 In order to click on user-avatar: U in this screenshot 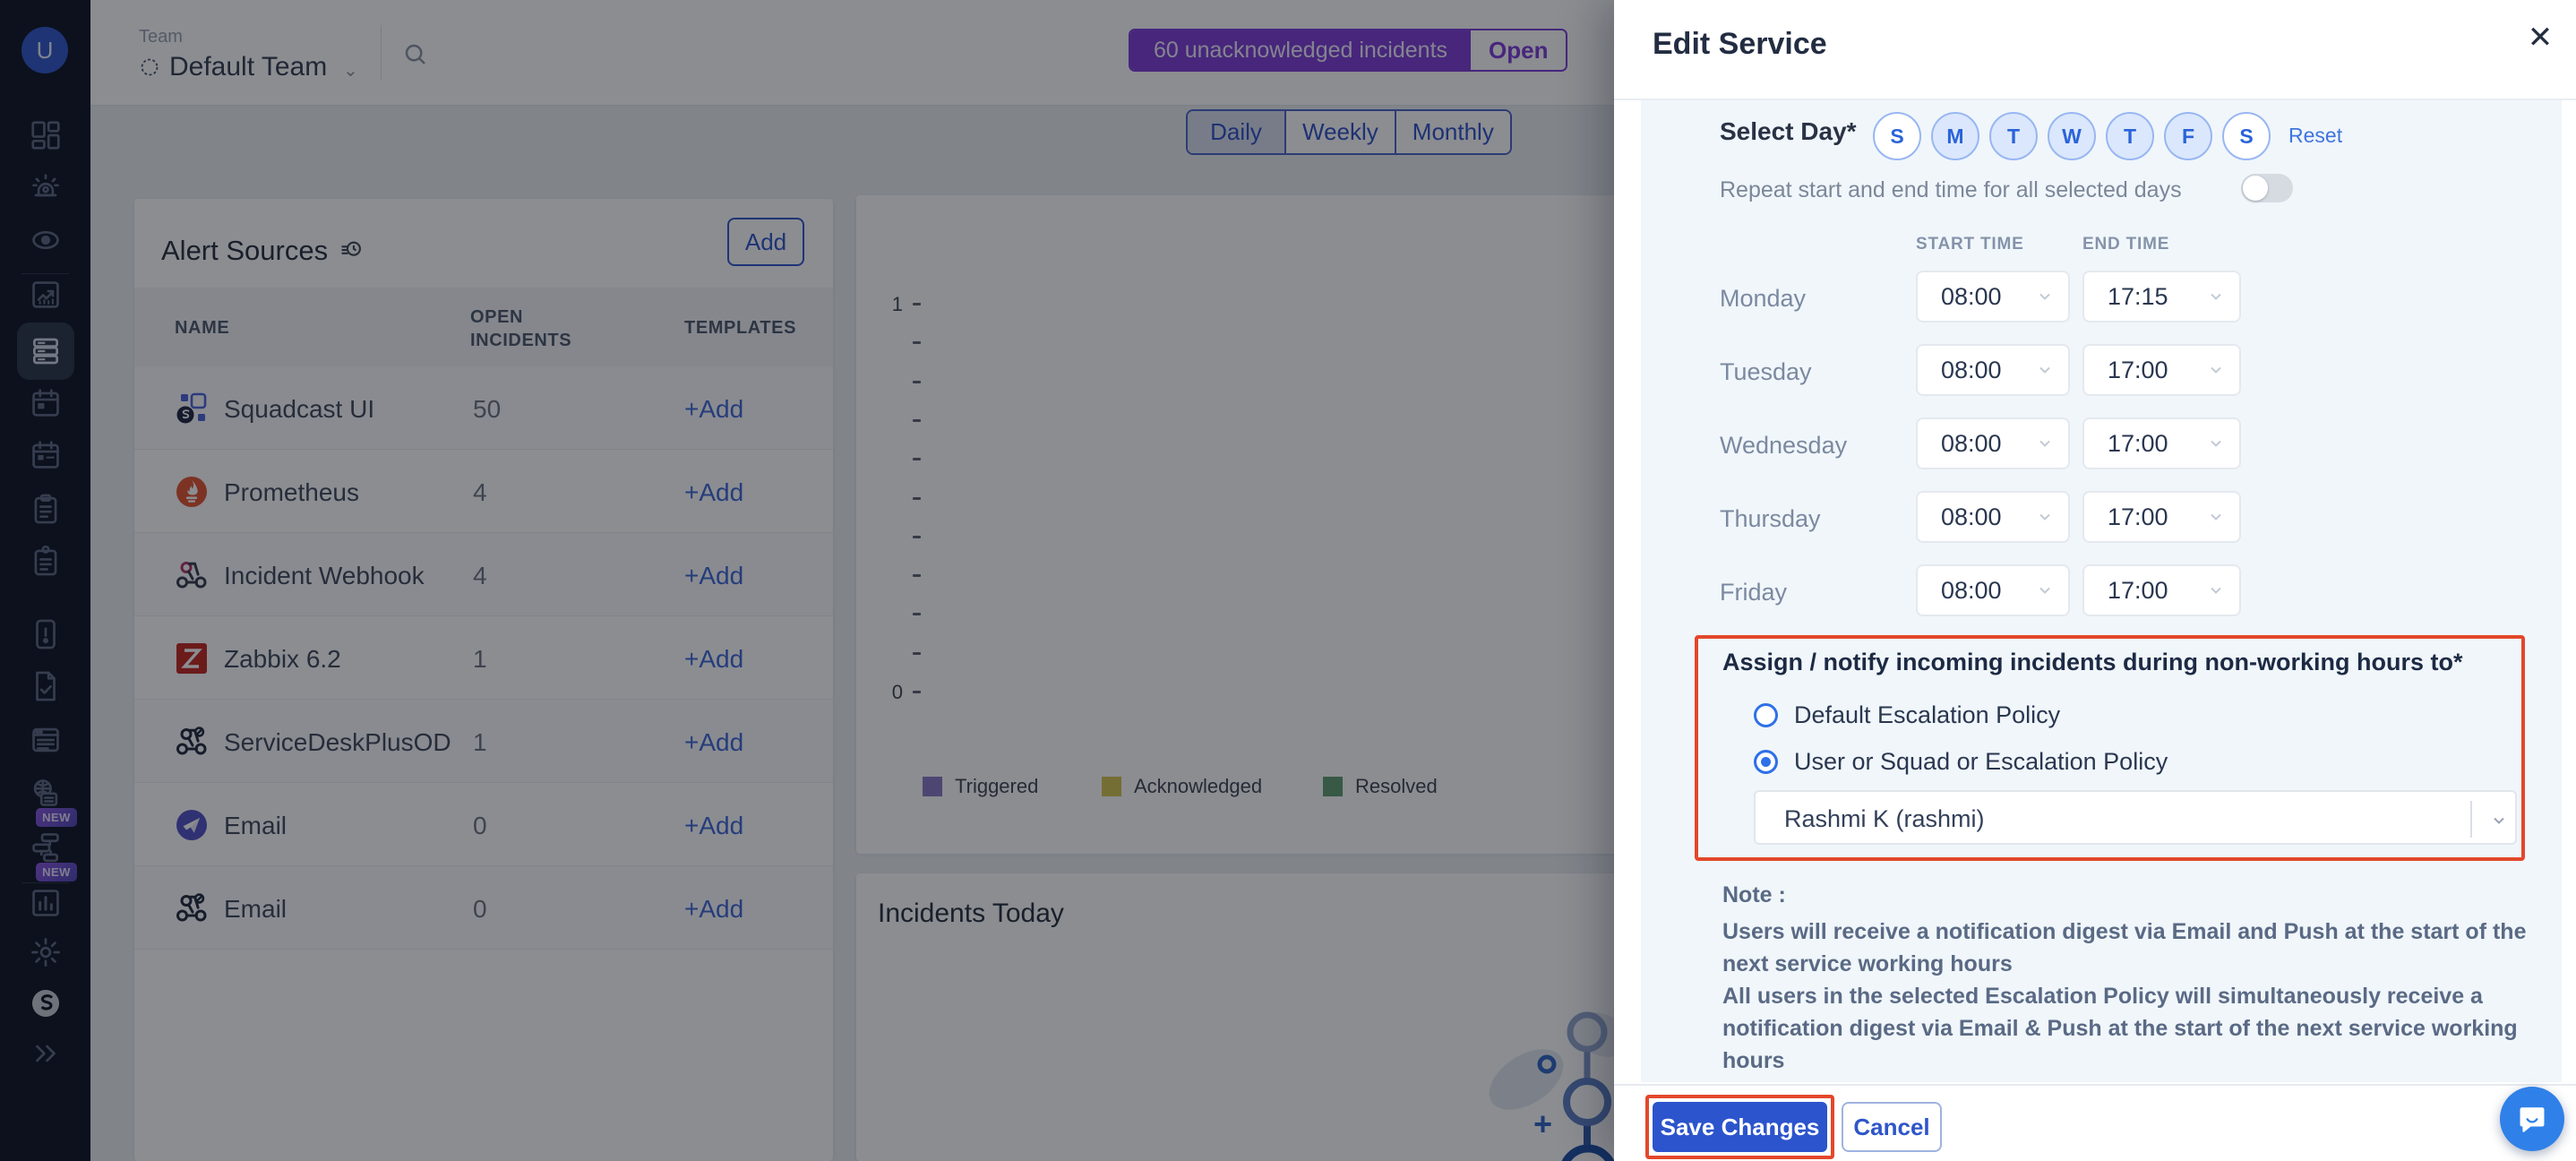, I will do `click(44, 50)`.